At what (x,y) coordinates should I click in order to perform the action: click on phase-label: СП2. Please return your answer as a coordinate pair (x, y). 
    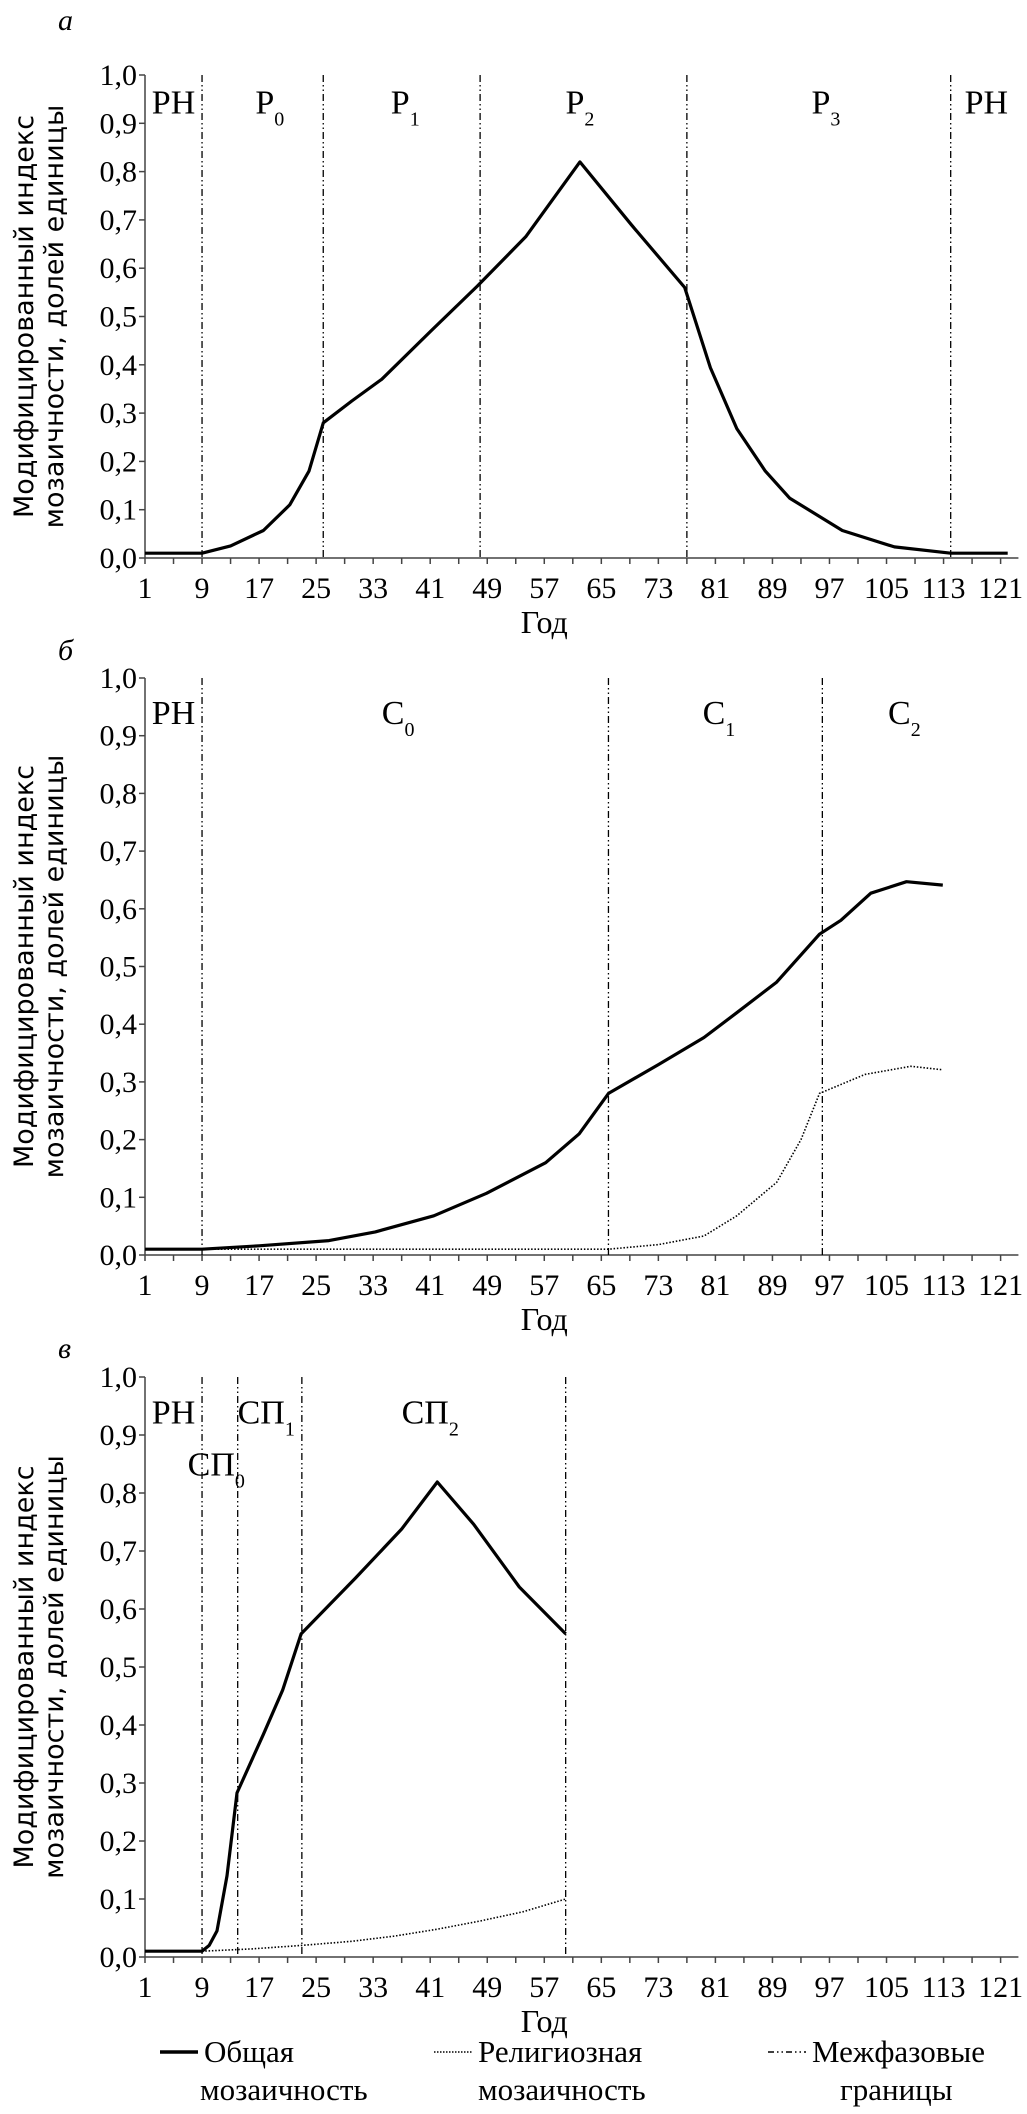
    Looking at the image, I should click on (430, 1417).